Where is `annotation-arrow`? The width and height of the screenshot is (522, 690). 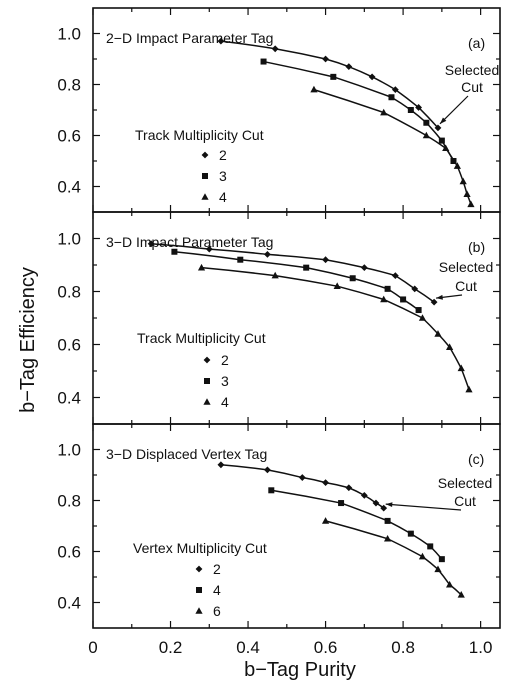
annotation-arrow is located at coordinates (454, 110).